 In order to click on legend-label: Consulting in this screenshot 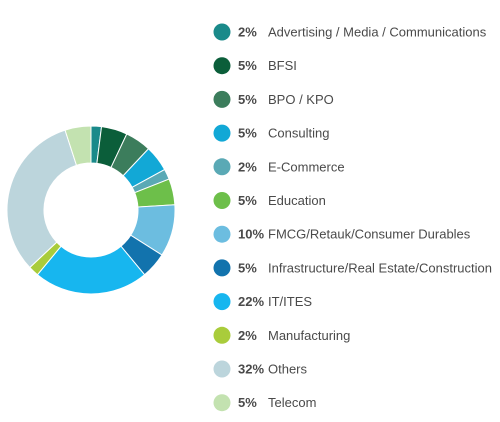, I will do `click(298, 133)`.